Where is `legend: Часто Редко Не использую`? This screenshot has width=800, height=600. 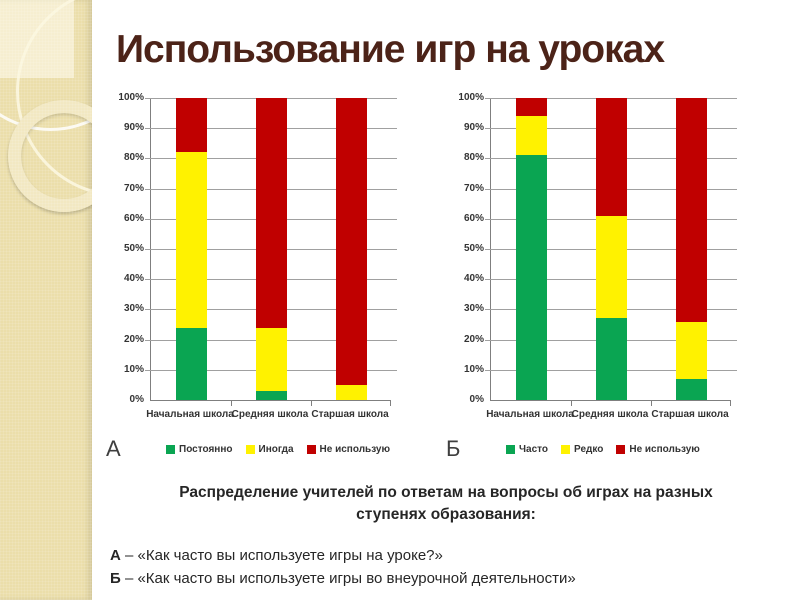
legend: Часто Редко Не использую is located at coordinates (603, 449).